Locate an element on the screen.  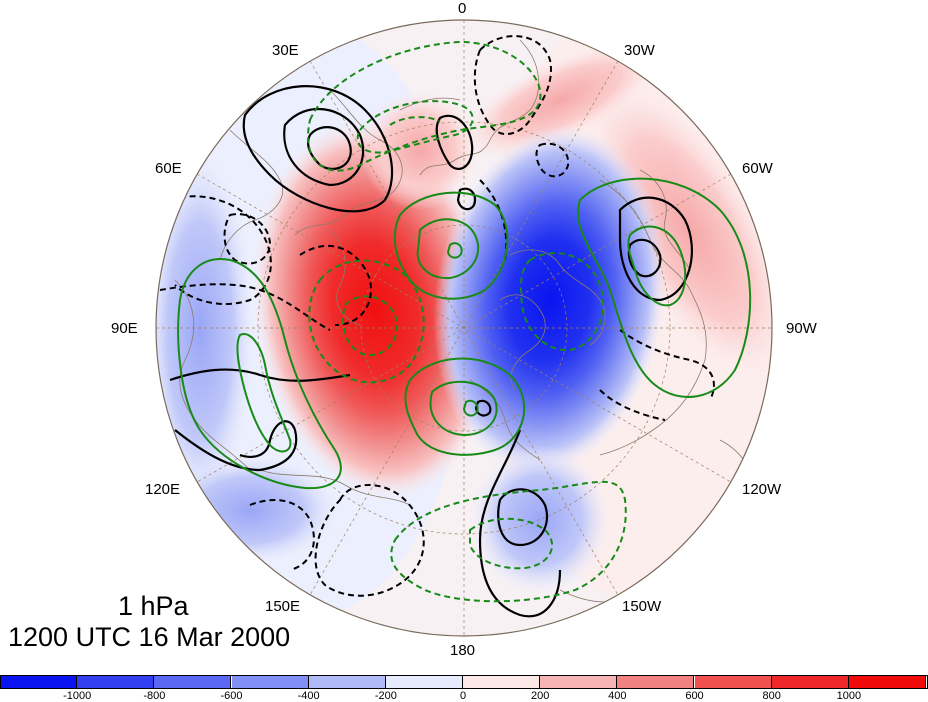
colorbar-tick-label: -200 is located at coordinates (385, 696).